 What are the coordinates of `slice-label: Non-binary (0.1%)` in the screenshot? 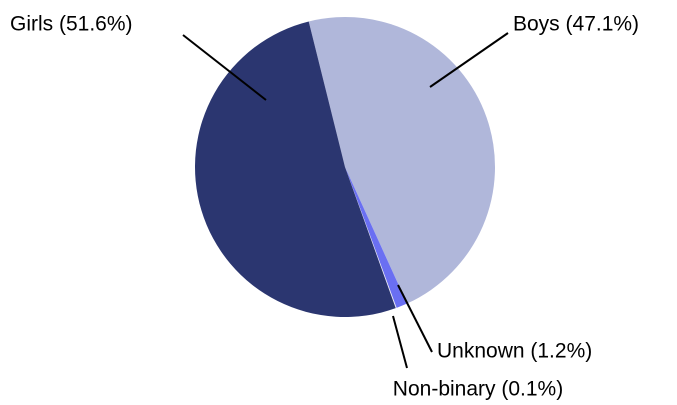 It's located at (478, 389).